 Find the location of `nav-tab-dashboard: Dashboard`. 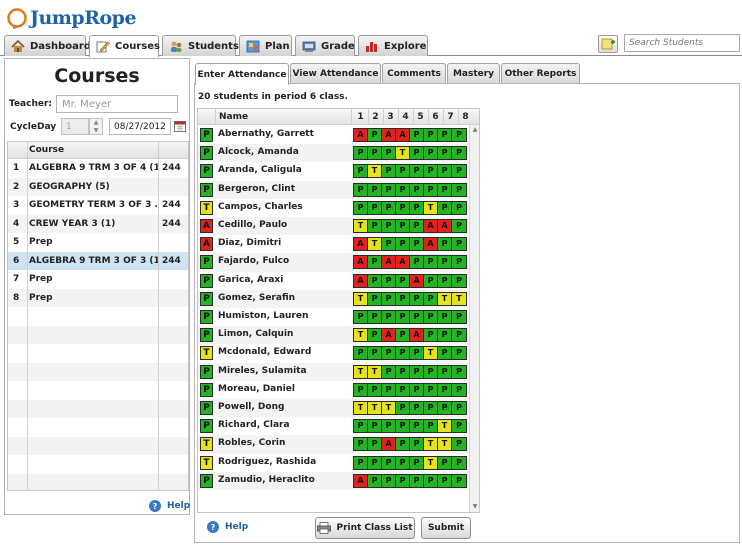

nav-tab-dashboard: Dashboard is located at coordinates (47, 45).